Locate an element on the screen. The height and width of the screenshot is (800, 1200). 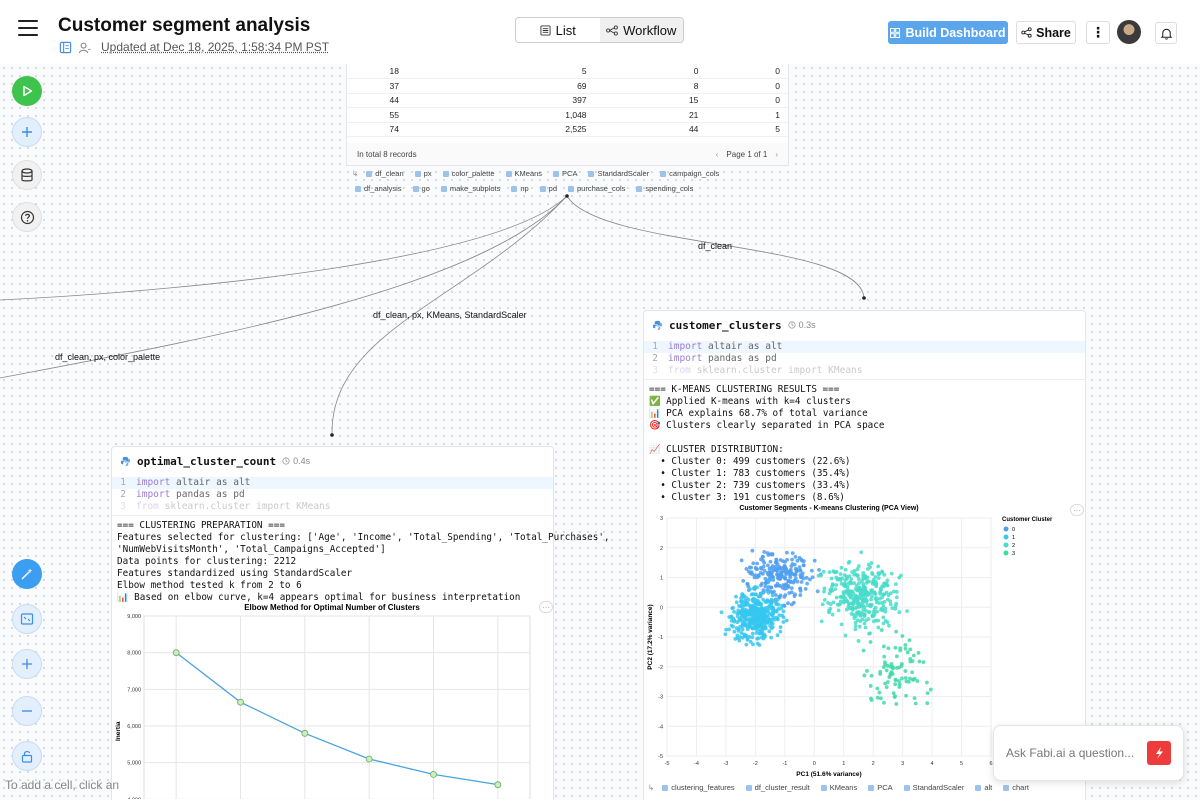
notifications-button is located at coordinates (1166, 33).